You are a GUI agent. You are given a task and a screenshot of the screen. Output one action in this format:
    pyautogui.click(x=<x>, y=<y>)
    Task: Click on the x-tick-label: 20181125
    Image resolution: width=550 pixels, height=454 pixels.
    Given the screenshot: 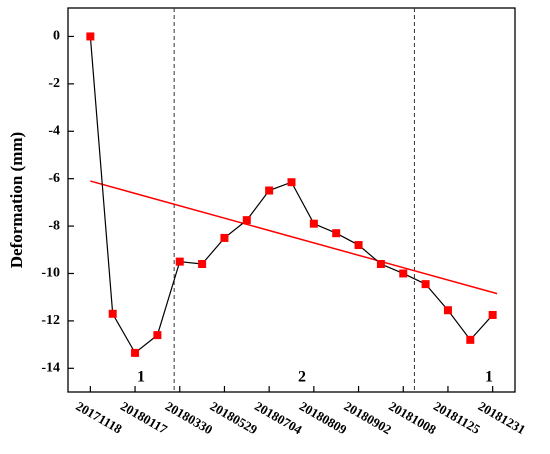 What is the action you would take?
    pyautogui.click(x=457, y=417)
    